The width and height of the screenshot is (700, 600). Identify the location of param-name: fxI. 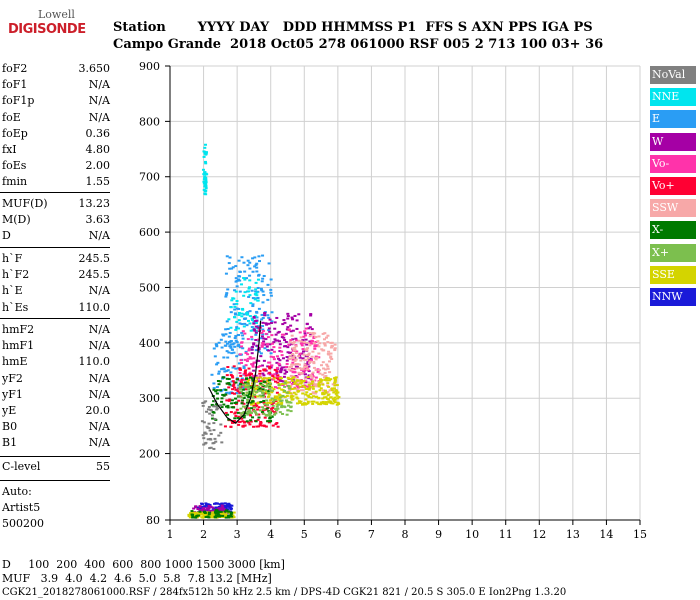
(9, 149).